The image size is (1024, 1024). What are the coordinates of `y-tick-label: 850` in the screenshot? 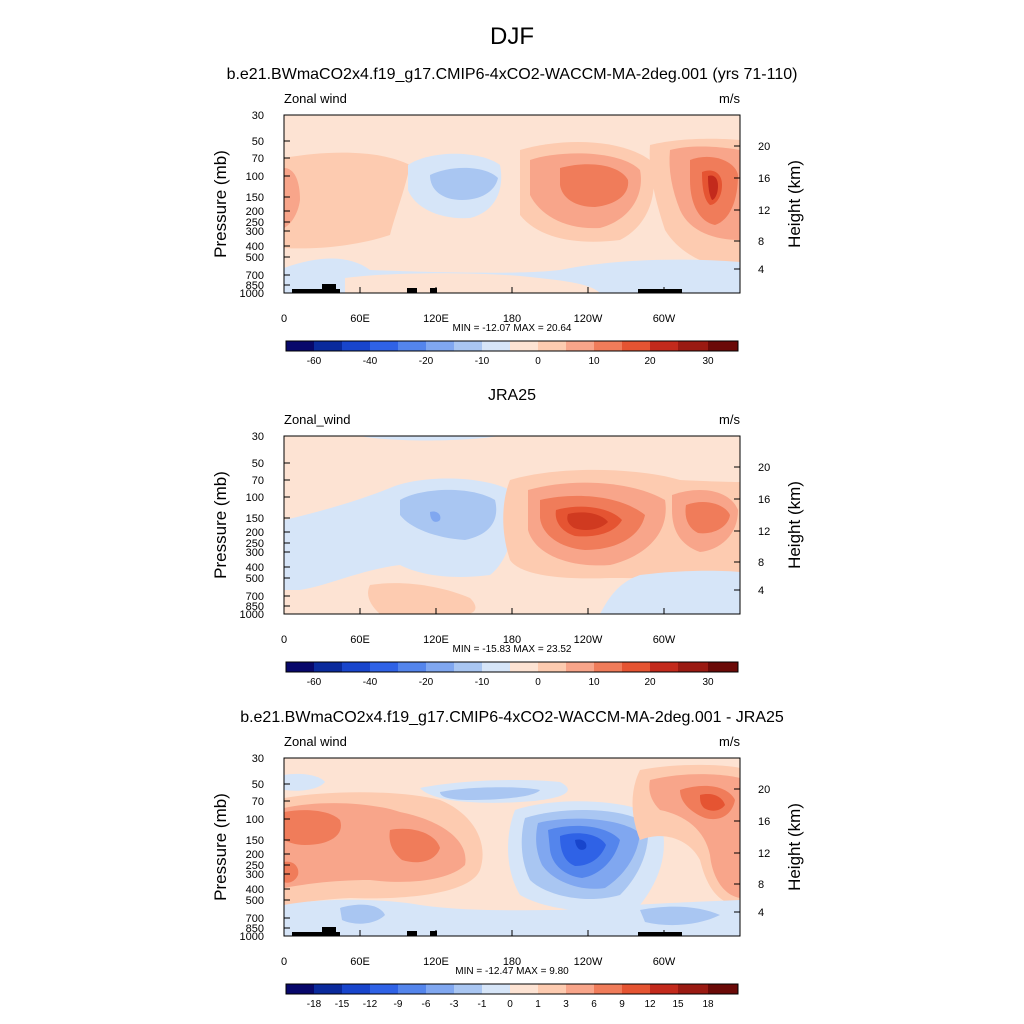 It's located at (255, 286).